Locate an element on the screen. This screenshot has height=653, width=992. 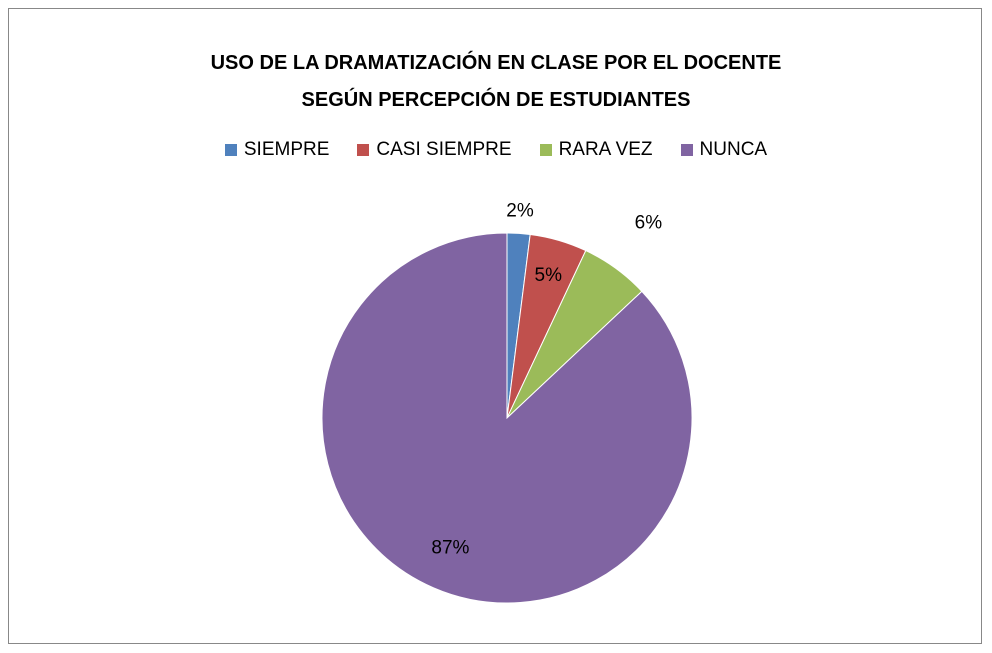
legend-item: SIEMPRE is located at coordinates (277, 150).